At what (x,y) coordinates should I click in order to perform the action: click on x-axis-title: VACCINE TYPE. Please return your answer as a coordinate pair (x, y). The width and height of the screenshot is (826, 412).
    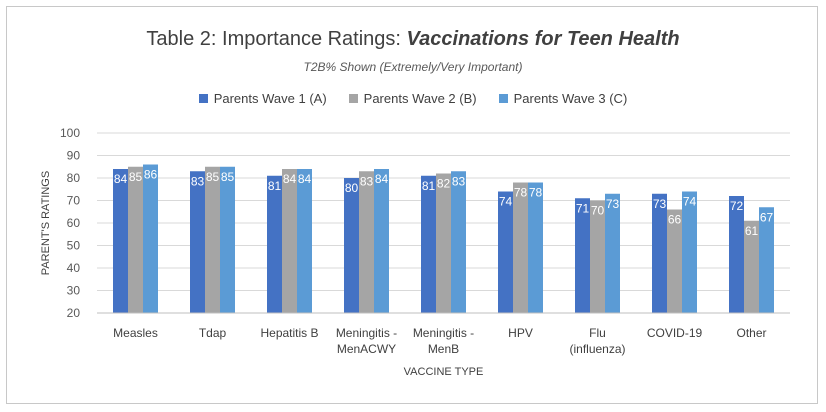
    Looking at the image, I should click on (444, 372).